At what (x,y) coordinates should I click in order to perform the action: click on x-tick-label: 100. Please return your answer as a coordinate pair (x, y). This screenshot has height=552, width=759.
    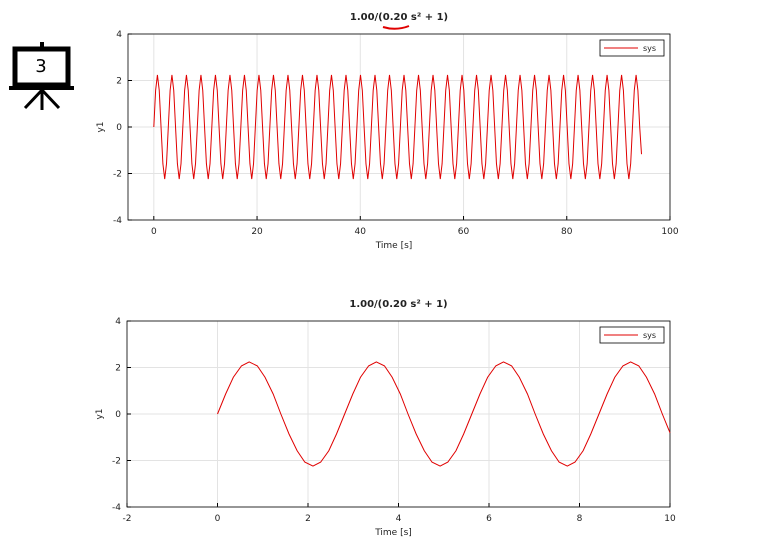
    Looking at the image, I should click on (669, 232).